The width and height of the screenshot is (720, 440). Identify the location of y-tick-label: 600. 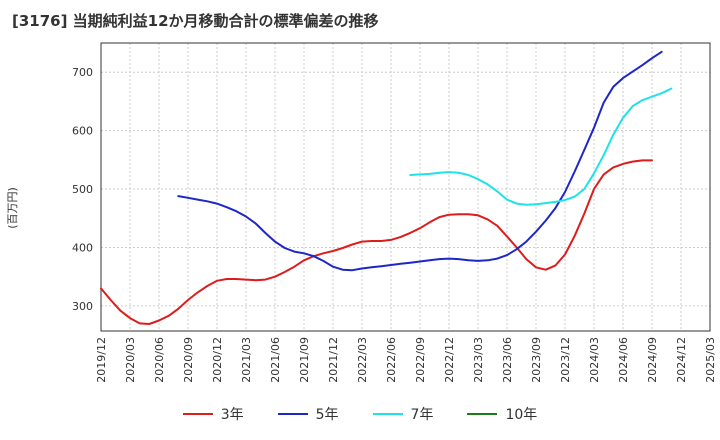
(82, 131).